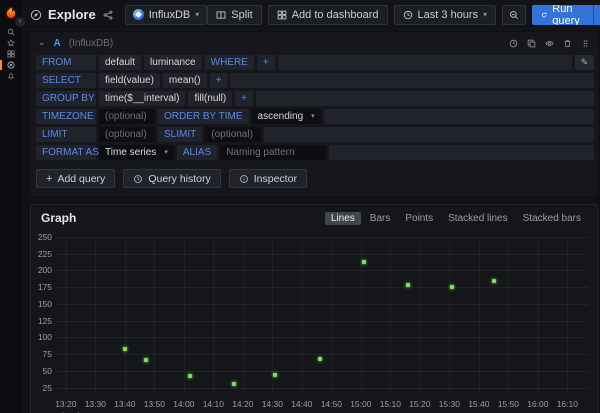  What do you see at coordinates (286, 116) in the screenshot?
I see `query-segment-select: ascending ▾` at bounding box center [286, 116].